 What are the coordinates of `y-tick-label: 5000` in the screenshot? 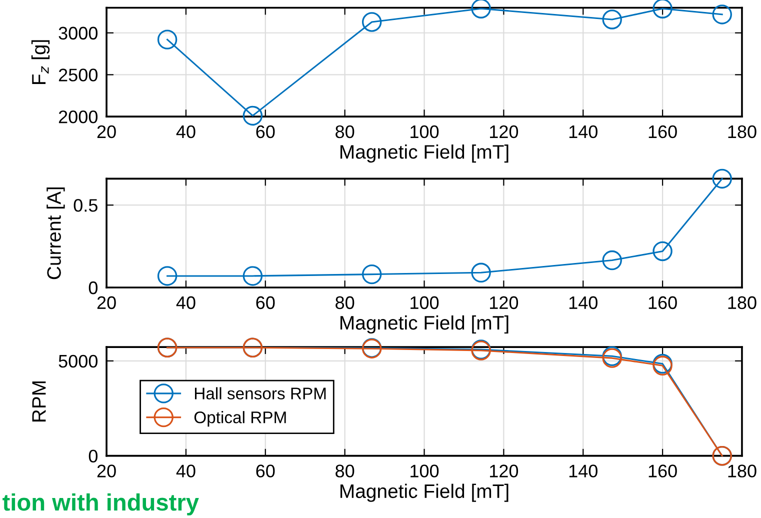 It's located at (78, 361).